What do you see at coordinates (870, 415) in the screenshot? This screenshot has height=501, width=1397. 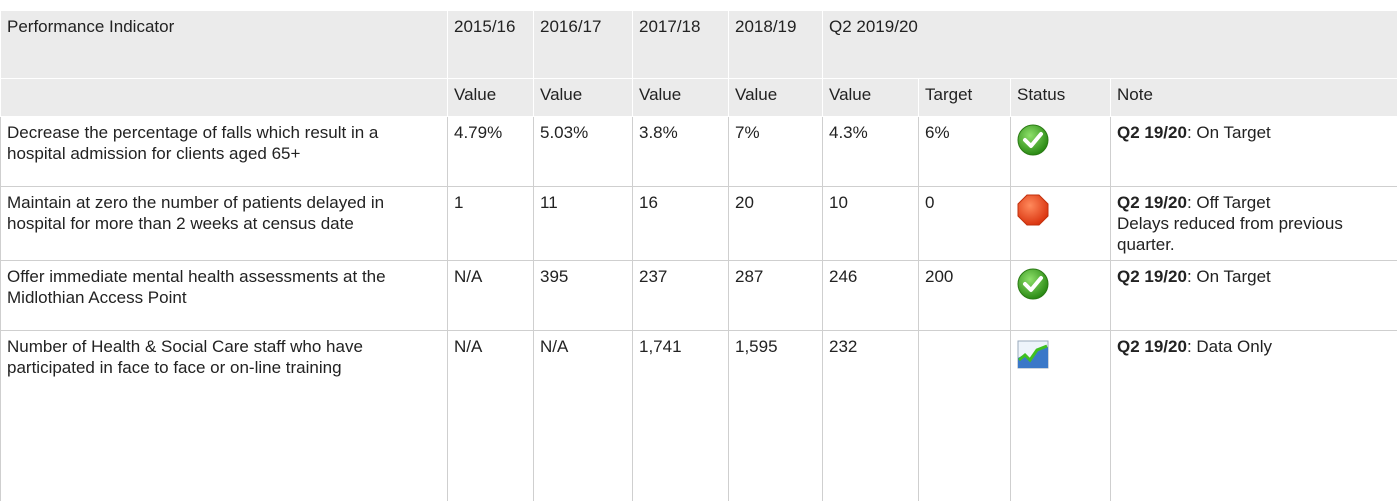 I see `value: 232` at bounding box center [870, 415].